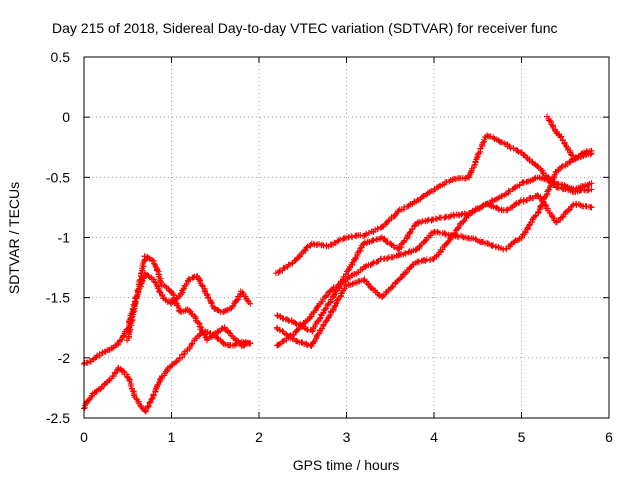 This screenshot has height=480, width=640. I want to click on x-tick-label: 0, so click(84, 437).